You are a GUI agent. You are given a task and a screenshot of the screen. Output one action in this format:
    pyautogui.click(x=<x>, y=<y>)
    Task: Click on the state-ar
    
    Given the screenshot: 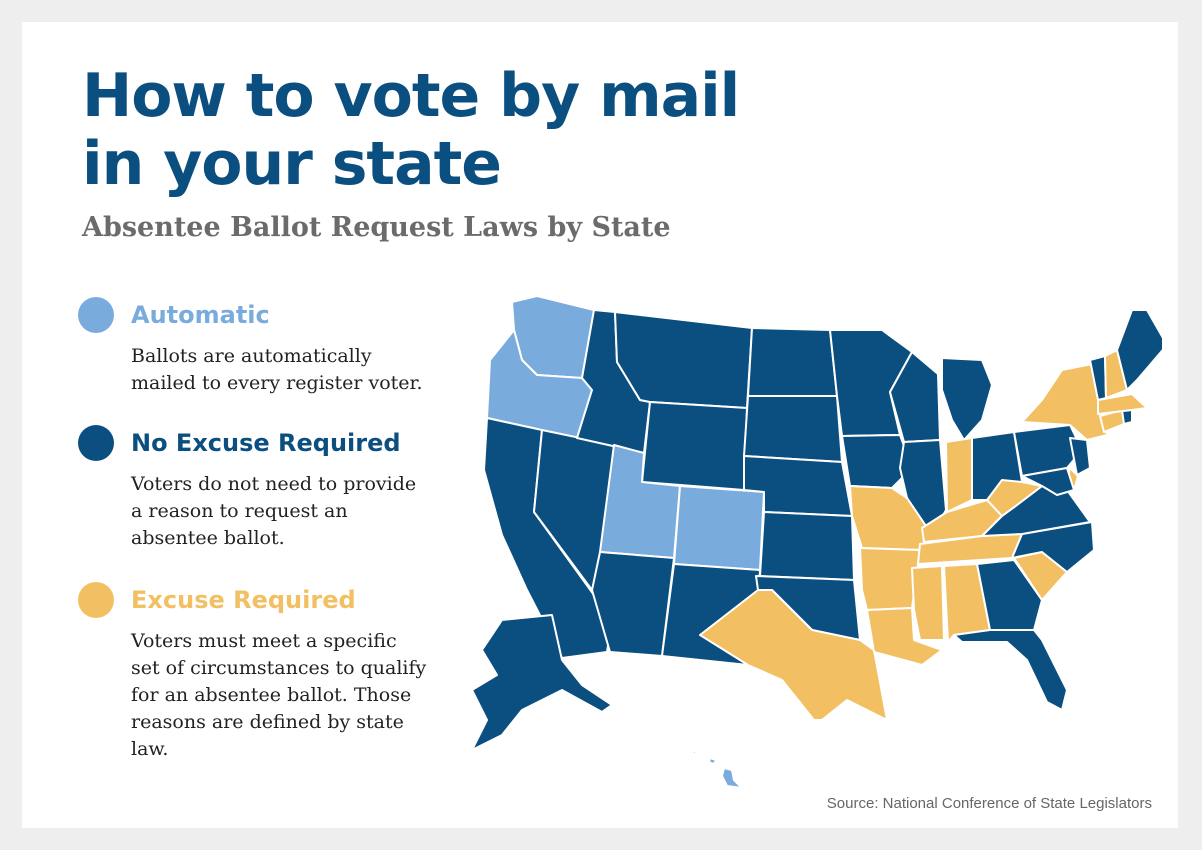 What is the action you would take?
    pyautogui.click(x=890, y=579)
    